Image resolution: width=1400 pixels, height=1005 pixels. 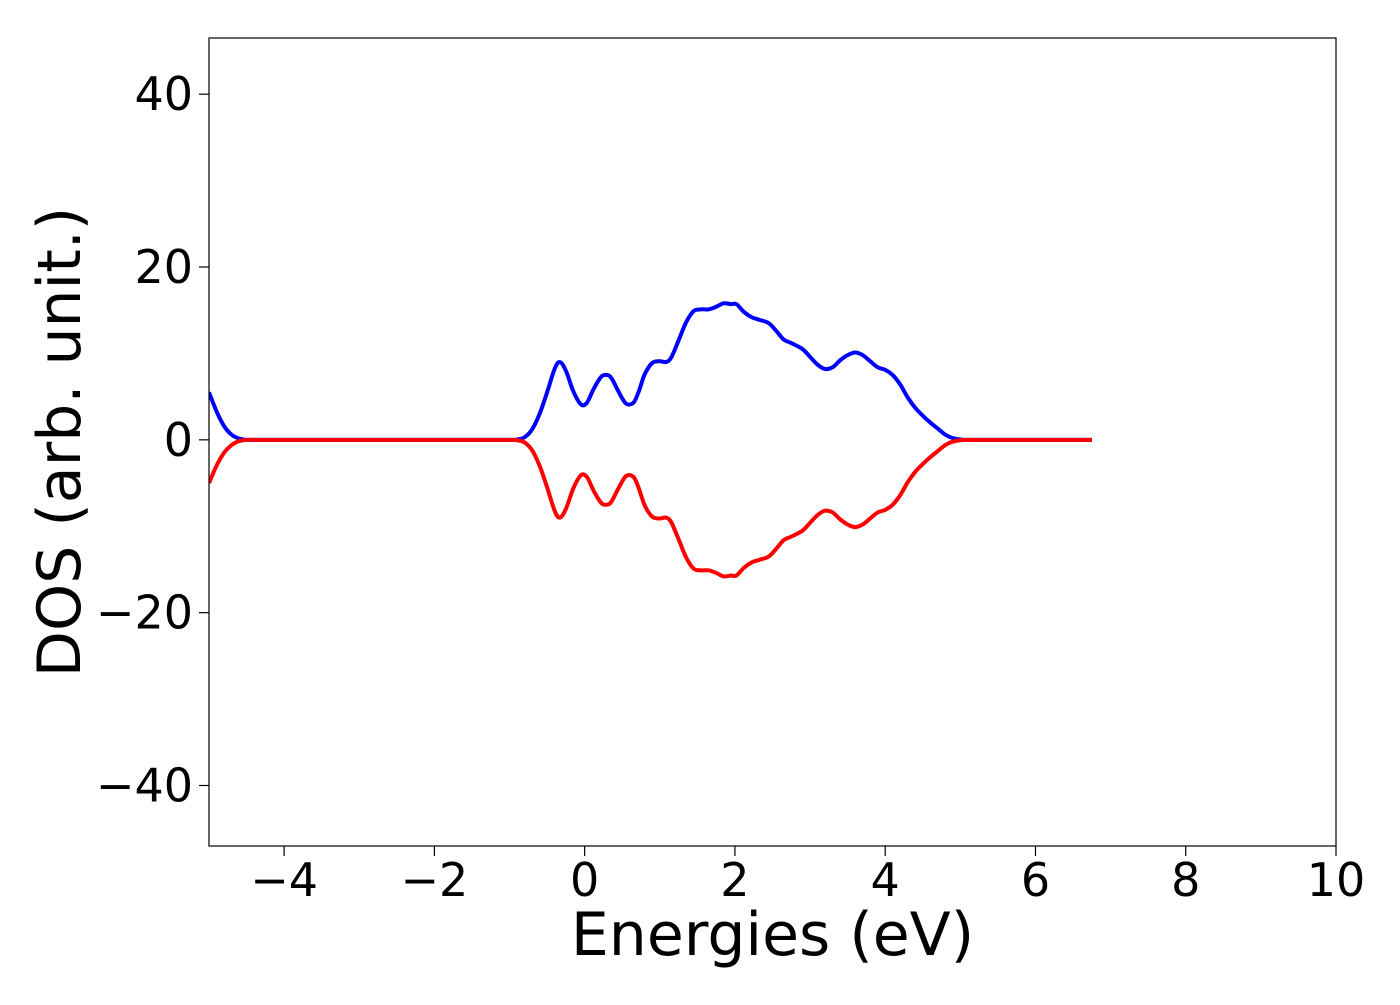 What do you see at coordinates (152, 440) in the screenshot?
I see `y-axis-ticks: −40 −20 0 20 40` at bounding box center [152, 440].